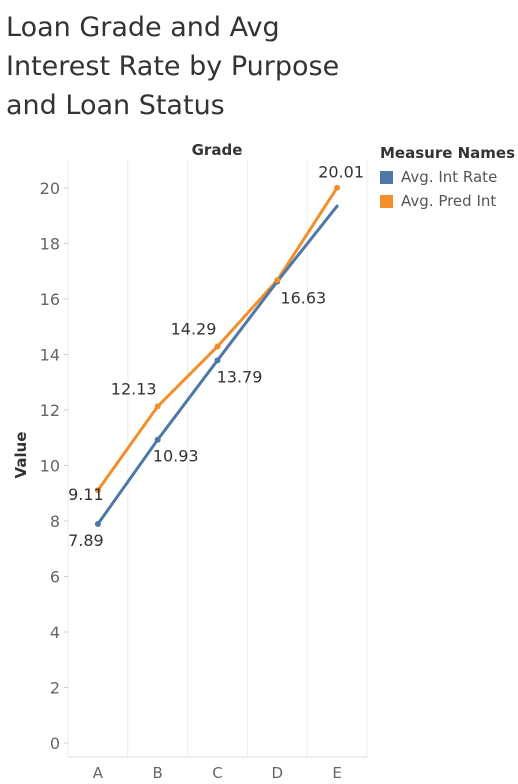 This screenshot has height=784, width=518. I want to click on y-tick-label: 0, so click(55, 743).